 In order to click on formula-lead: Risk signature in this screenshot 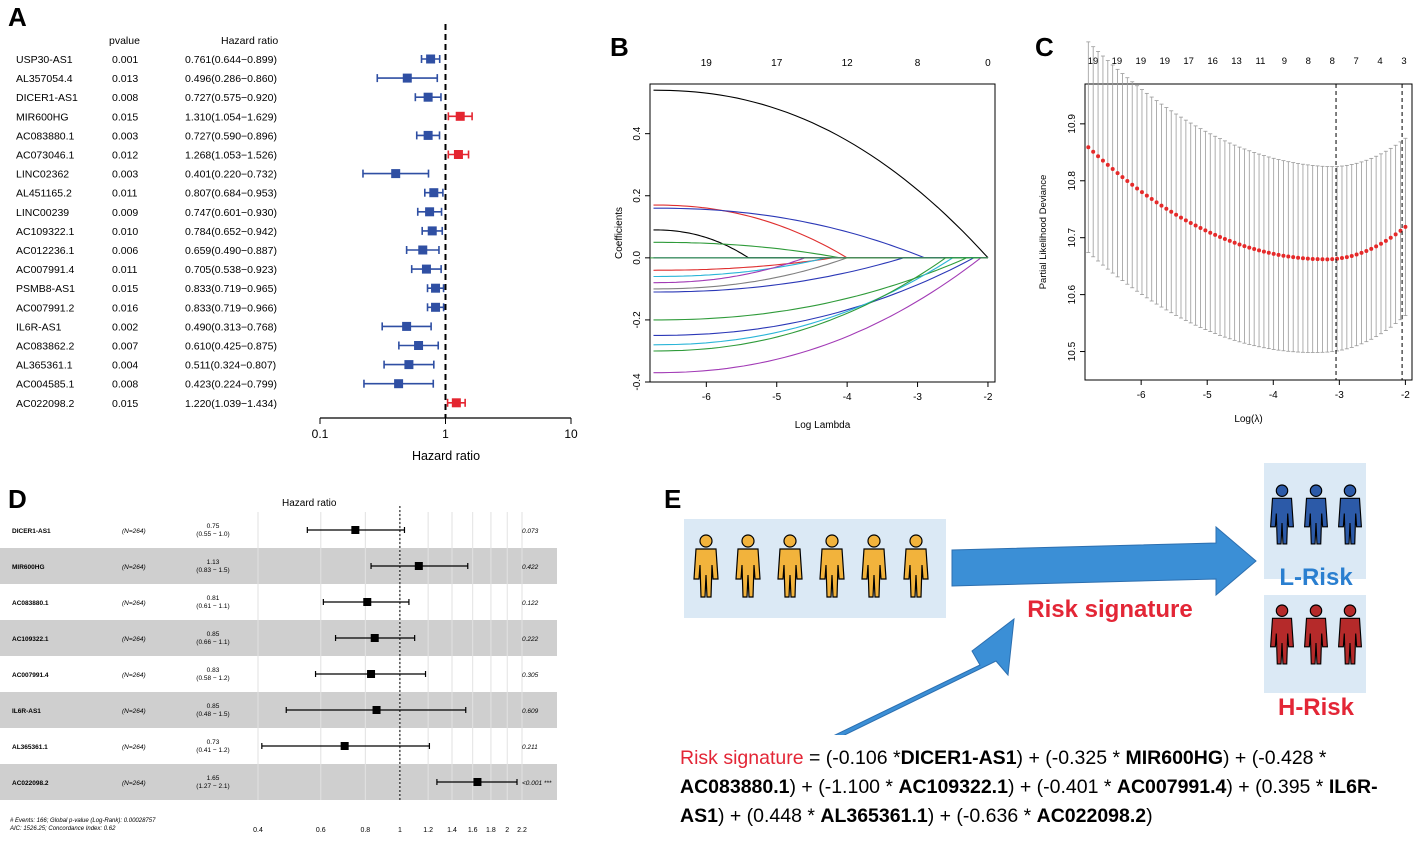, I will do `click(742, 758)`.